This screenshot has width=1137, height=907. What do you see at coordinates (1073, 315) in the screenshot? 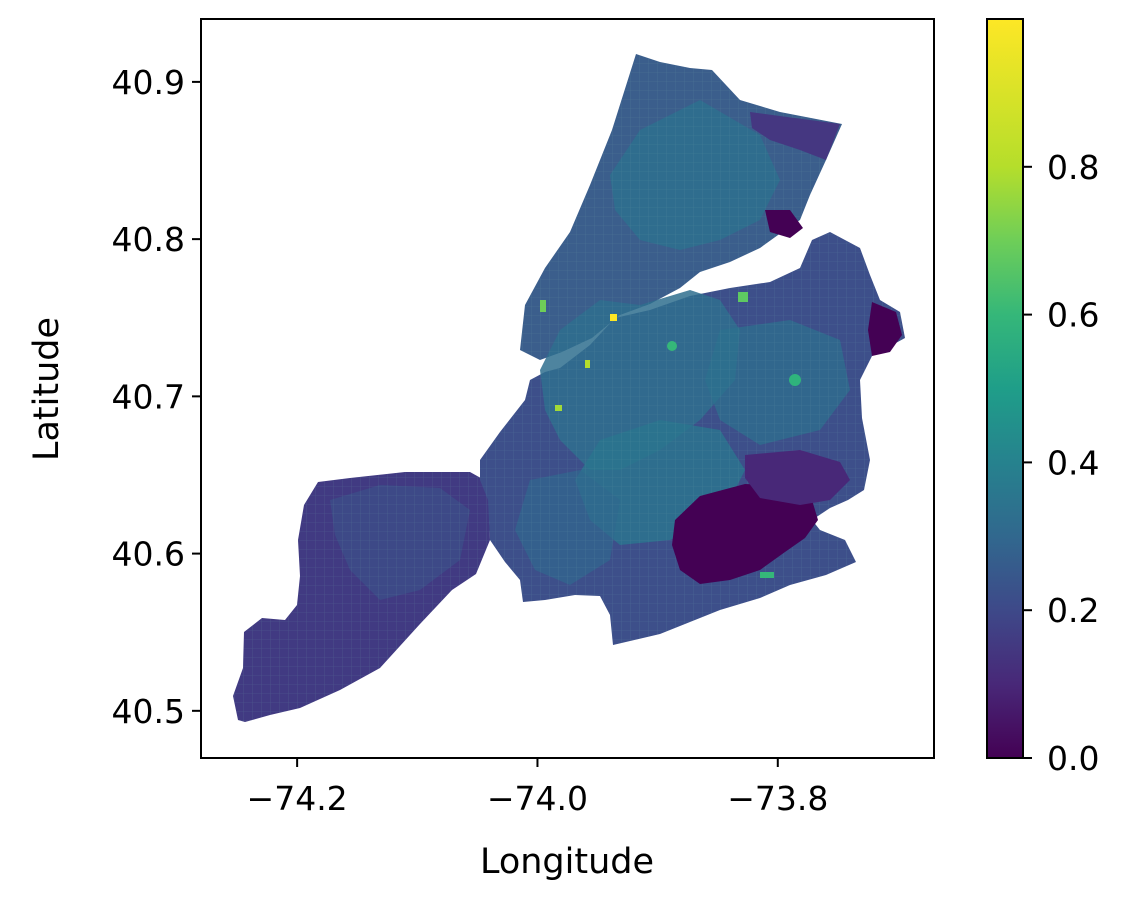
I see `colorbar-tick-label: 0.6` at bounding box center [1073, 315].